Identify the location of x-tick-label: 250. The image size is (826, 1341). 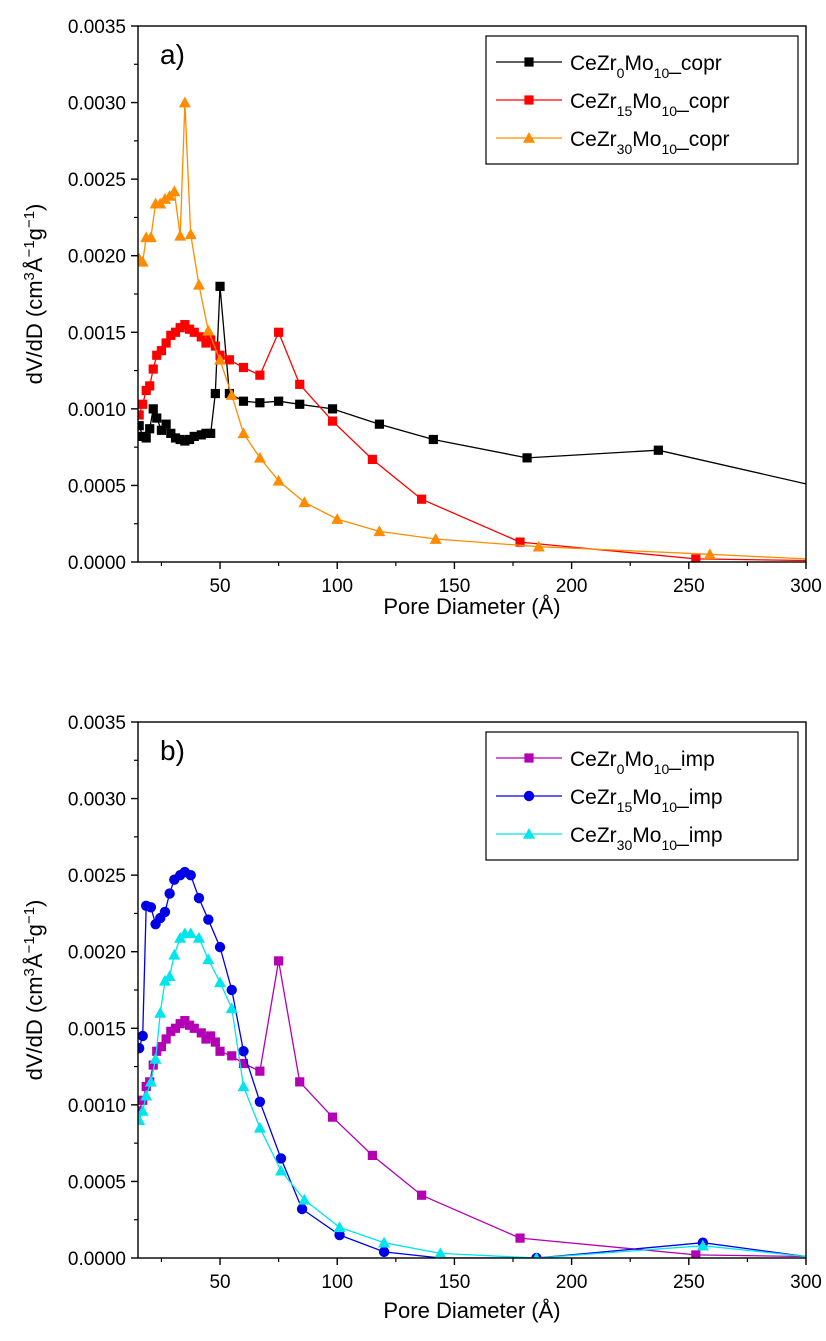
(689, 1282).